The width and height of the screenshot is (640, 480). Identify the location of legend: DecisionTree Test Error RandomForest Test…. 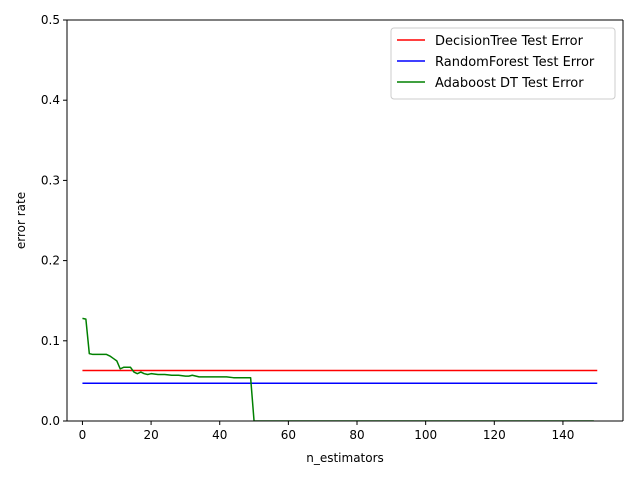
(503, 63).